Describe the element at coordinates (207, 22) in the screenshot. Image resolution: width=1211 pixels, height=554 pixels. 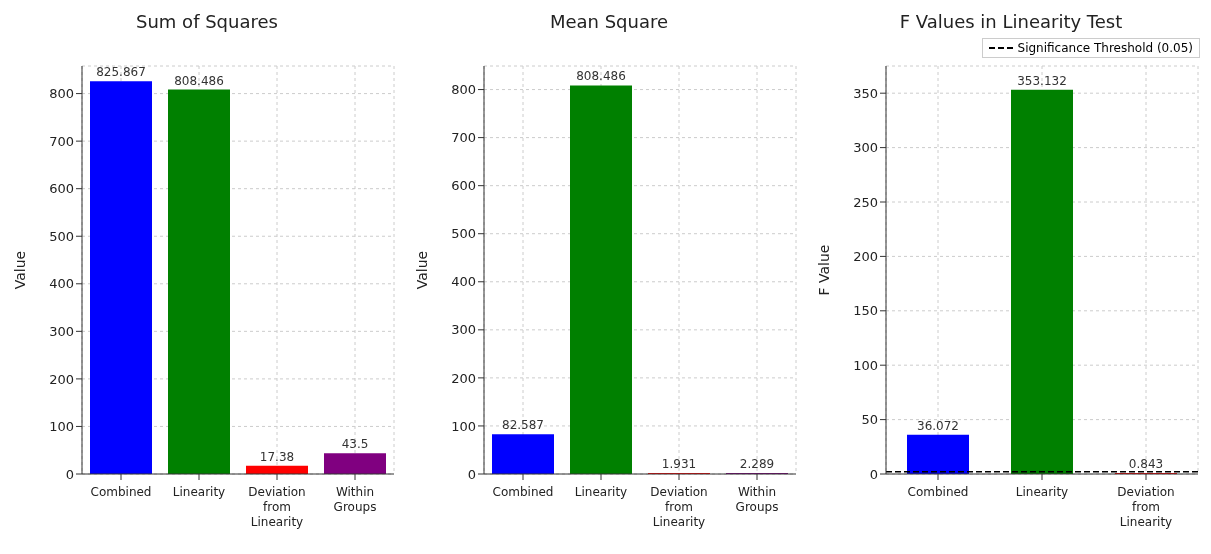
I see `chart-title: Sum of Squares` at that location.